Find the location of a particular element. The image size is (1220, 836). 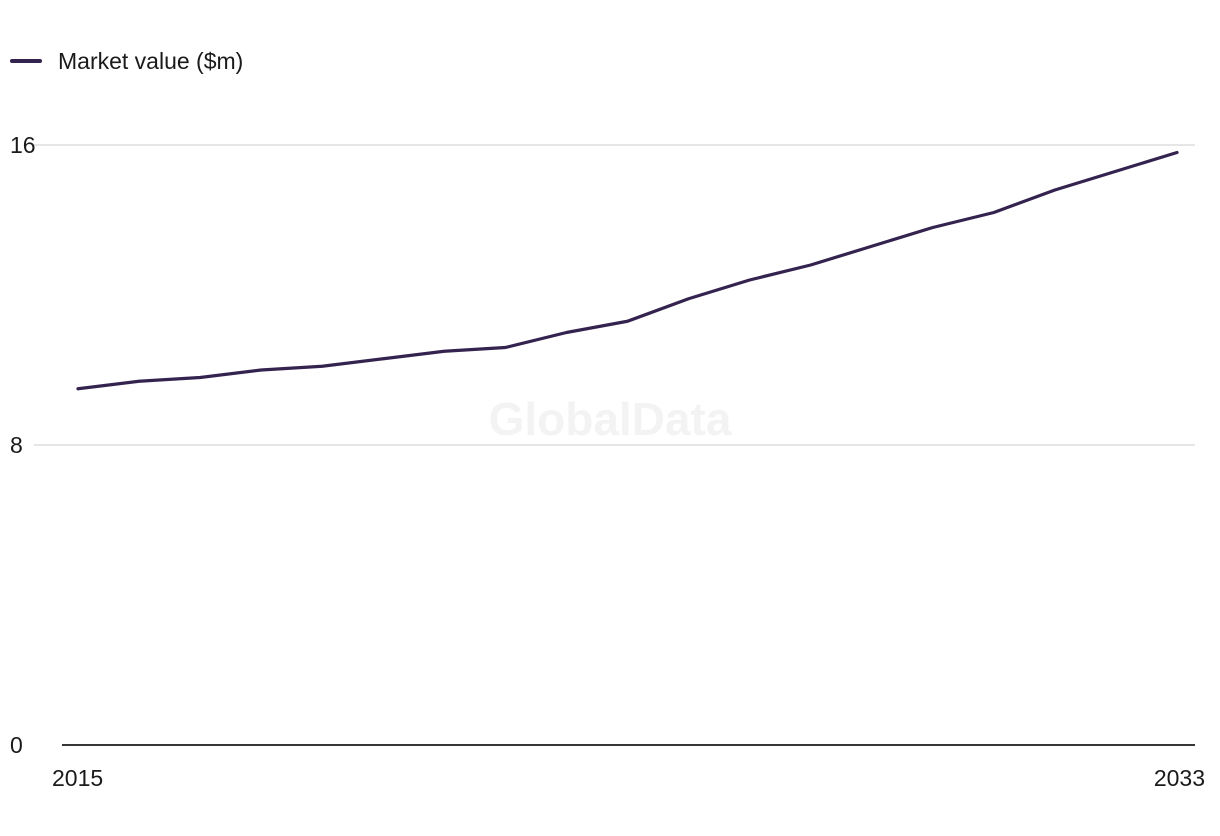

y-axis-ticks: 0 8 16 is located at coordinates (23, 445).